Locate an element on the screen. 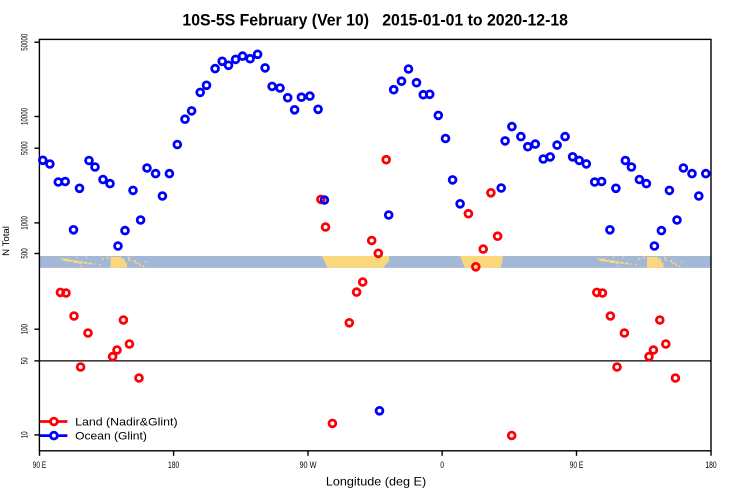  svg-text: 100 is located at coordinates (25, 329).